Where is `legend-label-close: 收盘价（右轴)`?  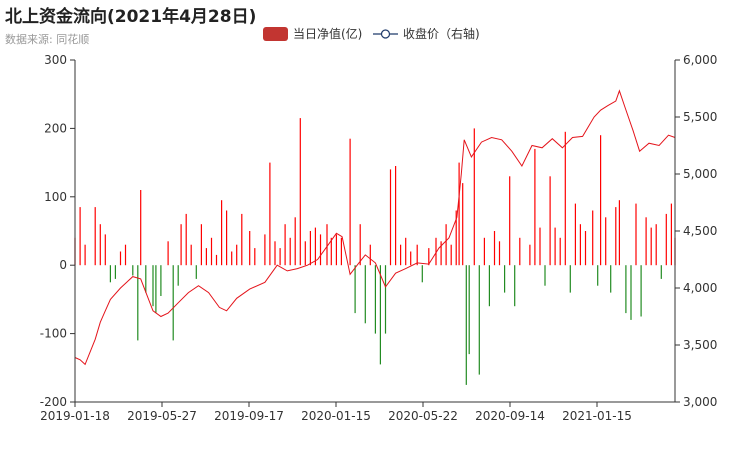
legend-label-close: 收盘价（右轴) is located at coordinates (441, 33).